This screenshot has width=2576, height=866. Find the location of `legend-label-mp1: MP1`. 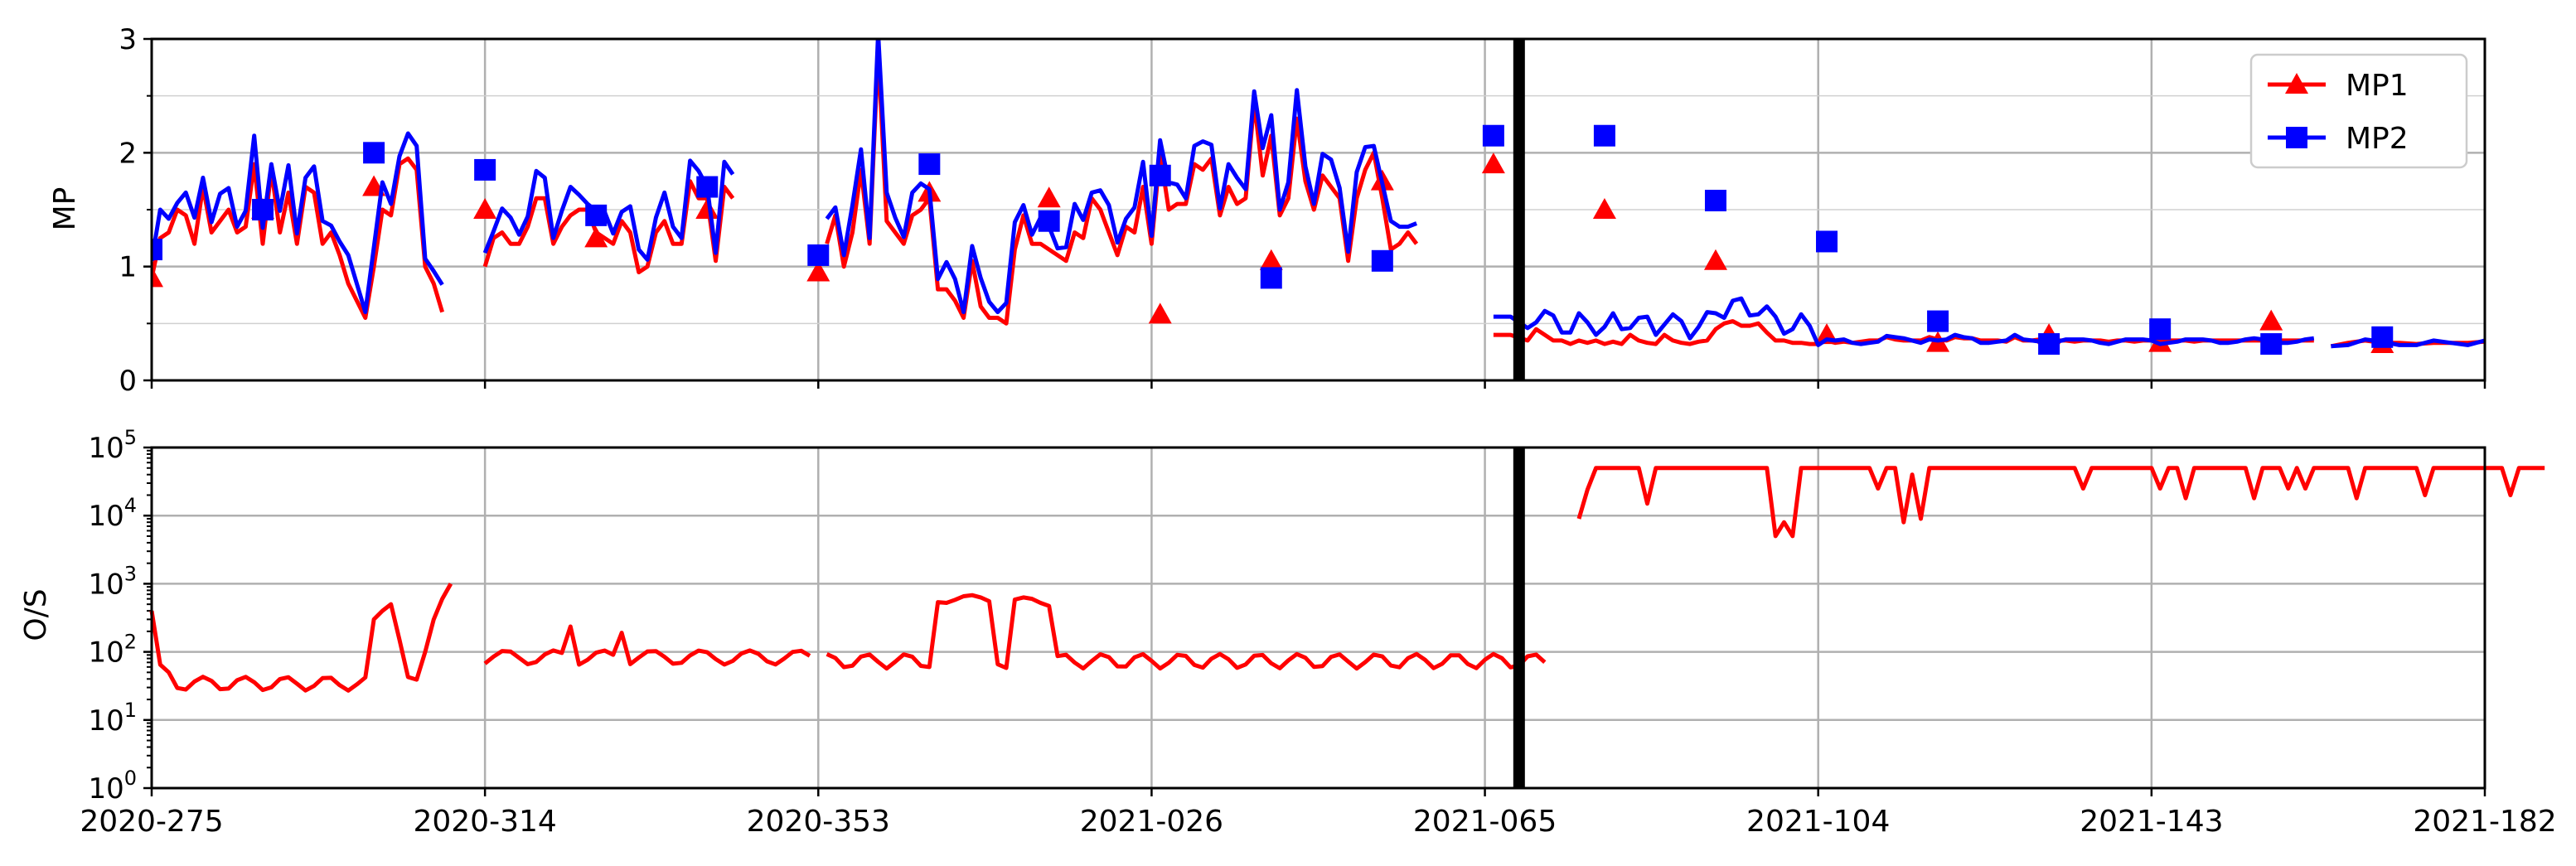

legend-label-mp1: MP1 is located at coordinates (2377, 86).